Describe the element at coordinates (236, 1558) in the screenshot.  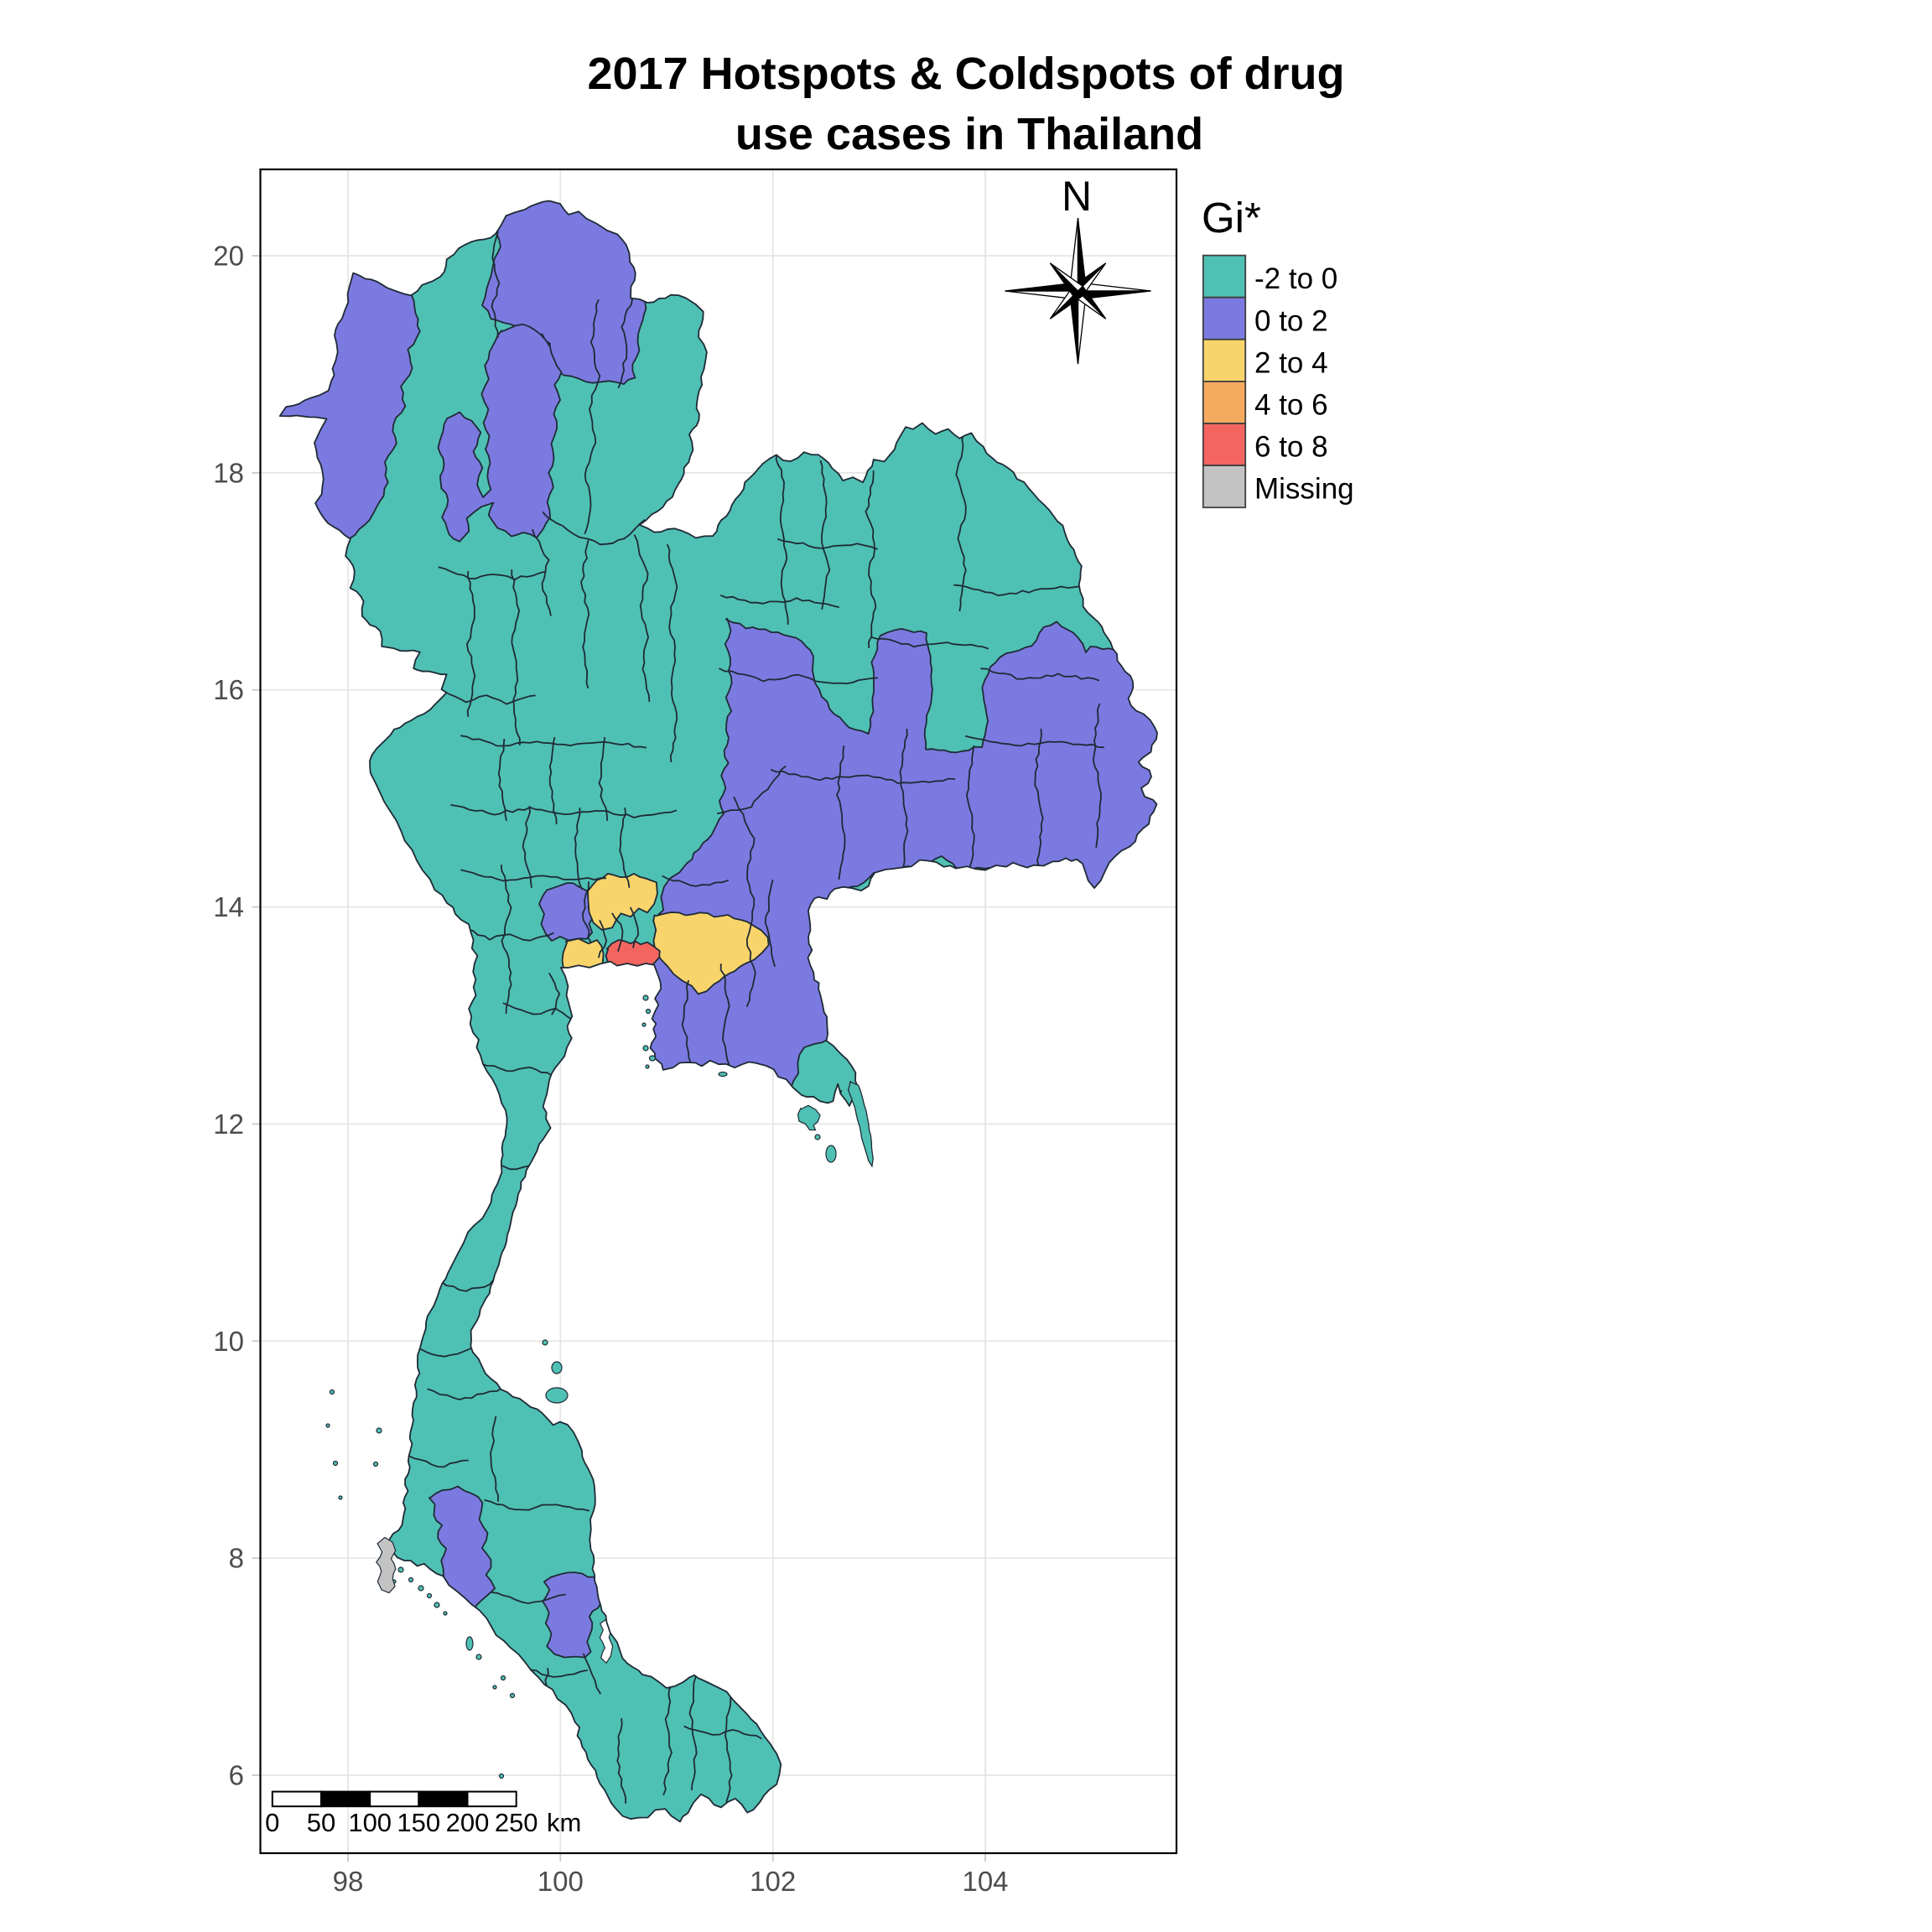
I see `svg-text: 8` at that location.